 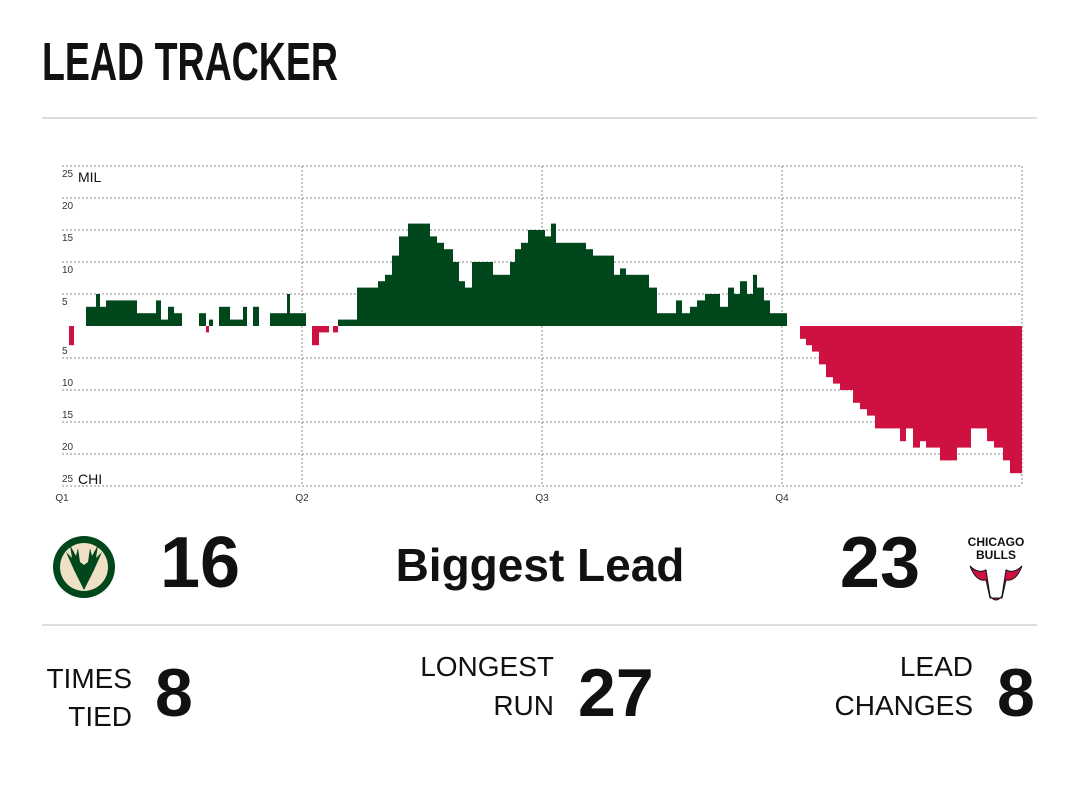 What do you see at coordinates (487, 666) in the screenshot?
I see `stat-label: LONGEST` at bounding box center [487, 666].